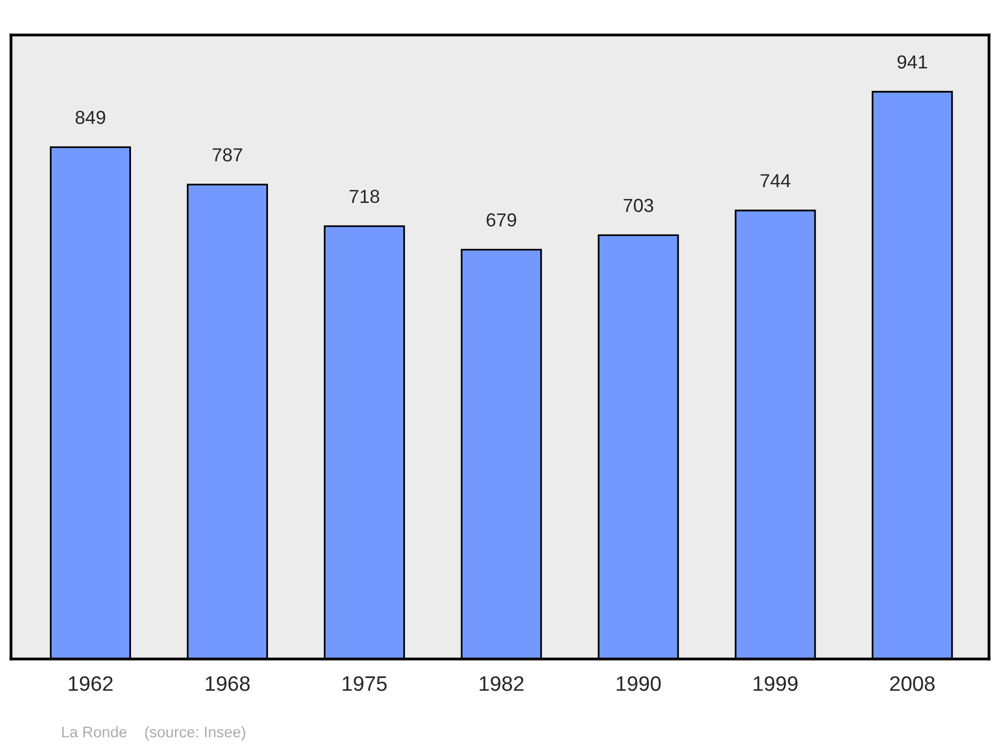 The height and width of the screenshot is (747, 1000). I want to click on data-label: 849, so click(91, 117).